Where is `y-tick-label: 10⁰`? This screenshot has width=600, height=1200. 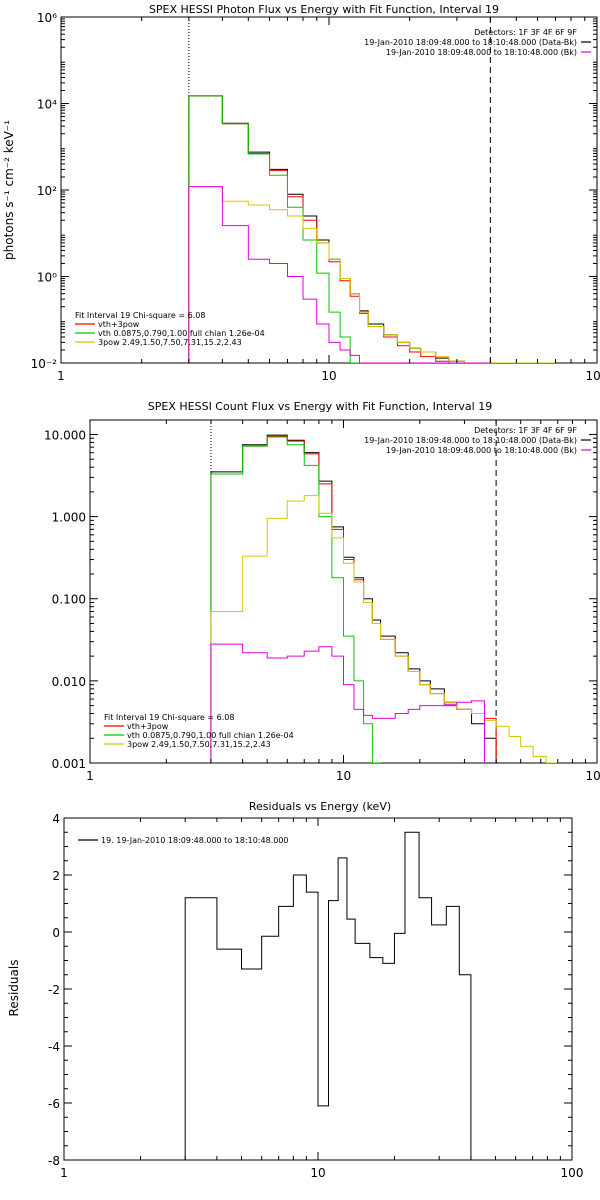
y-tick-label: 10⁰ is located at coordinates (47, 278).